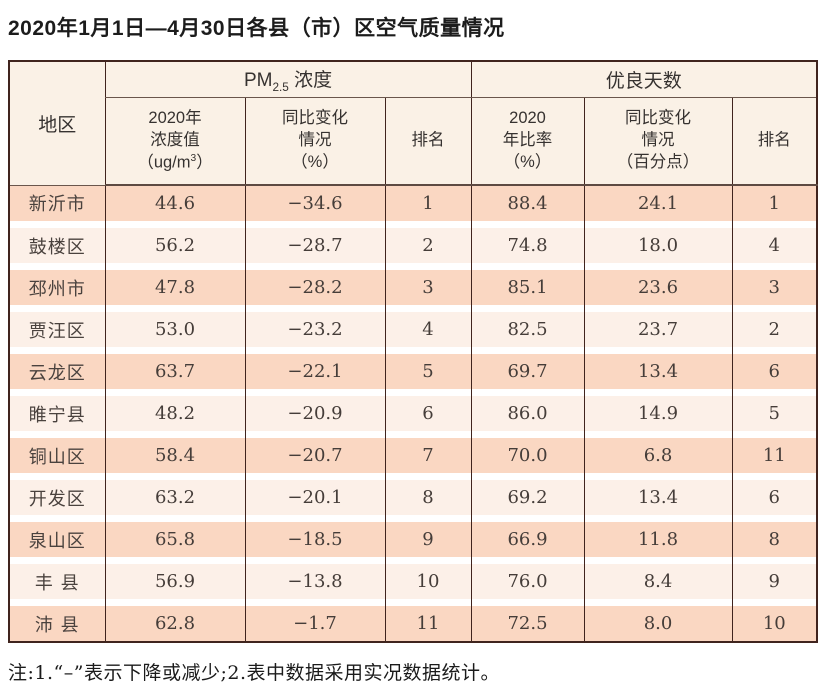 This screenshot has width=825, height=685. What do you see at coordinates (314, 543) in the screenshot?
I see `pm25-yoy-cell: −18.5` at bounding box center [314, 543].